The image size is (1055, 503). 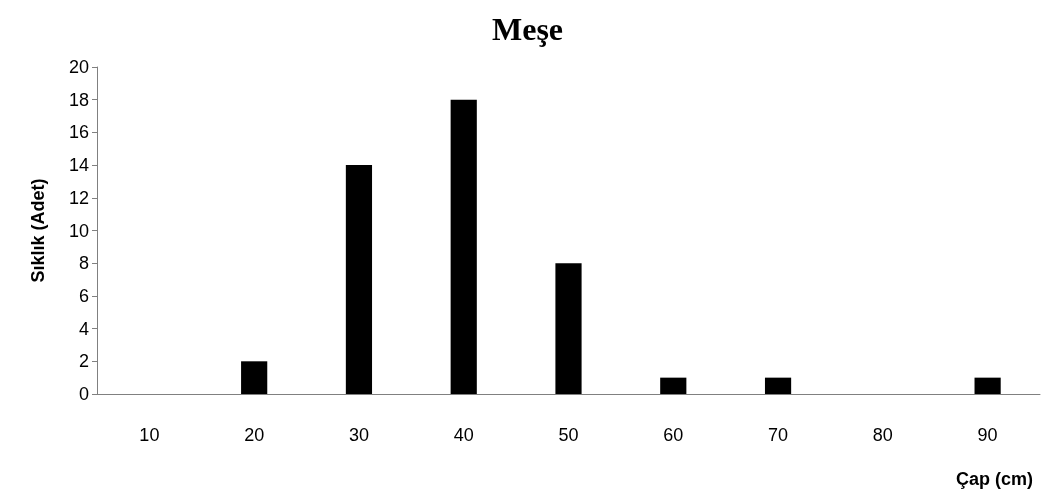 What do you see at coordinates (882, 435) in the screenshot?
I see `x-tick-label: 80` at bounding box center [882, 435].